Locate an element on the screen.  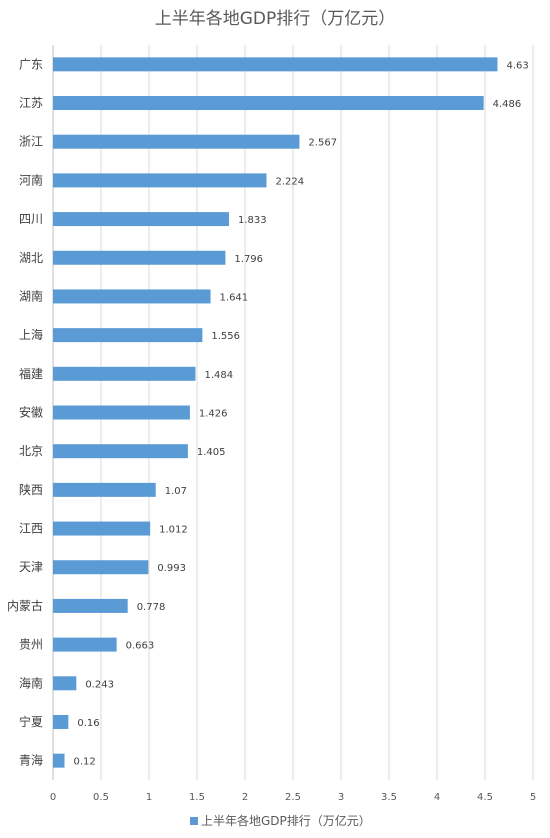
x-tick-label: 5 is located at coordinates (533, 797).